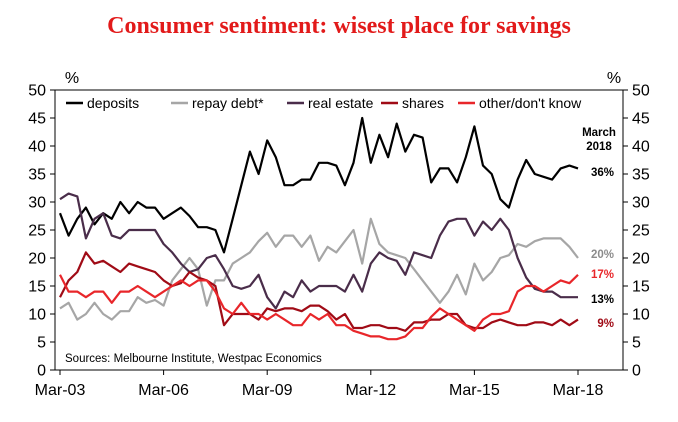  I want to click on x-tick-label: Mar-15, so click(474, 390).